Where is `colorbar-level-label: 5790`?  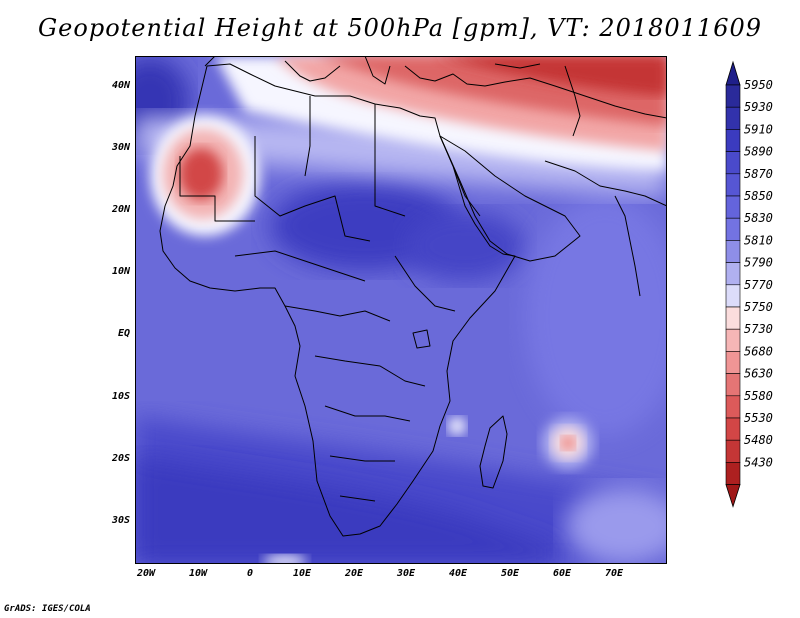
colorbar-level-label: 5790 is located at coordinates (758, 263).